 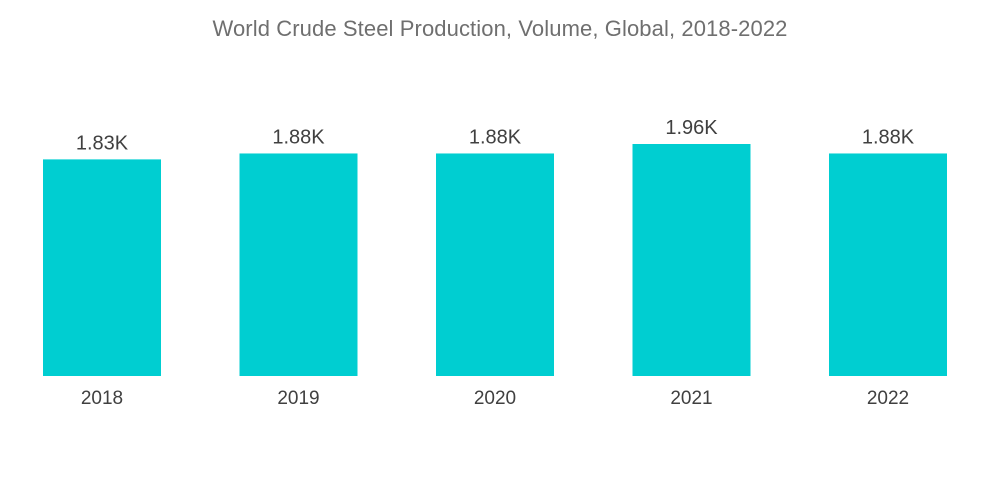 What do you see at coordinates (495, 264) in the screenshot?
I see `bar-2020` at bounding box center [495, 264].